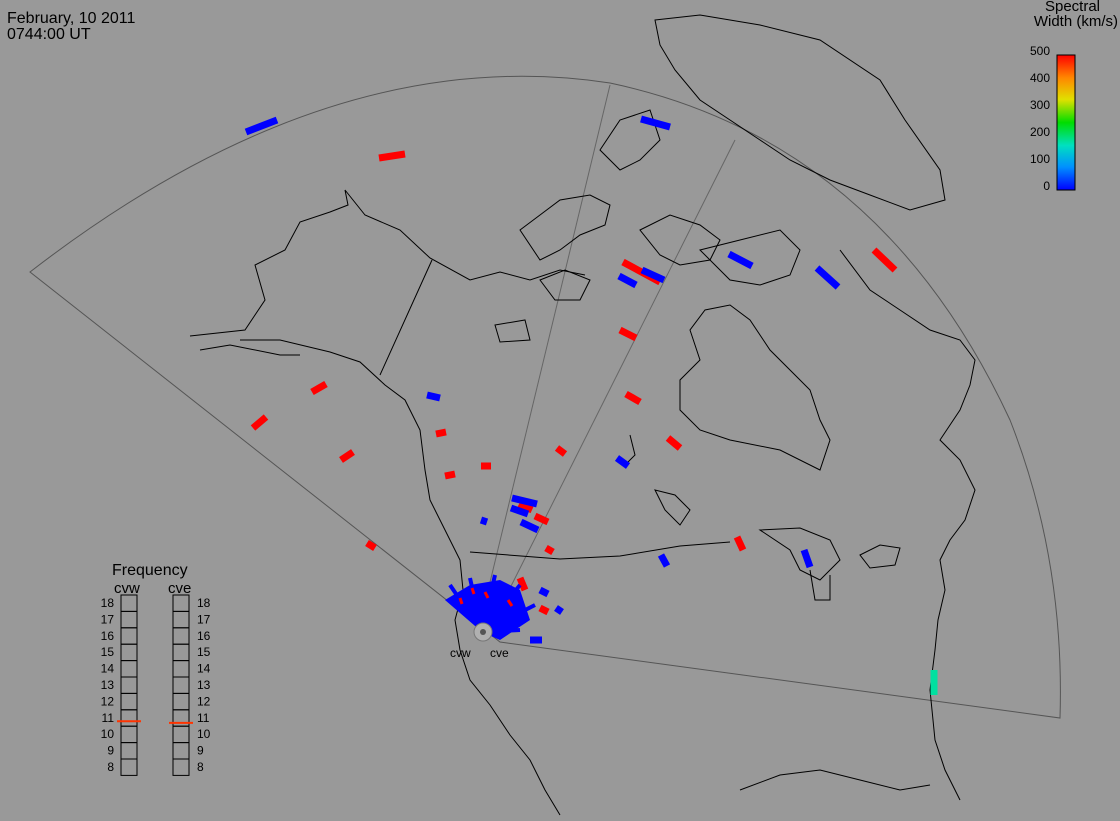 This screenshot has width=1120, height=821. Describe the element at coordinates (1040, 78) in the screenshot. I see `color-bar-tick: 400` at that location.